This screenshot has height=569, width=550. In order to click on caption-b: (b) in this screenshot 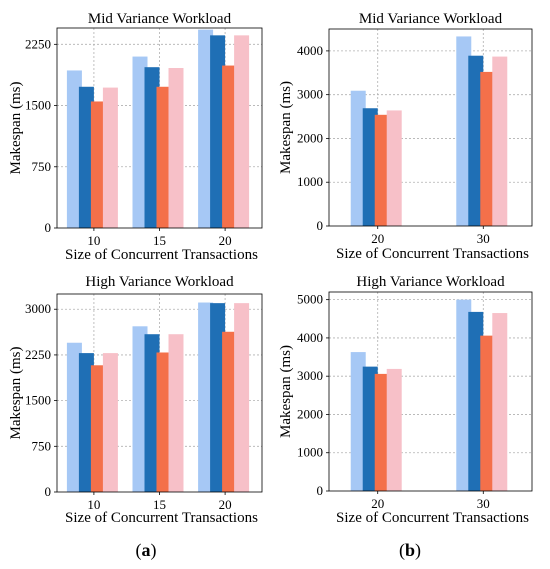, I will do `click(410, 550)`.